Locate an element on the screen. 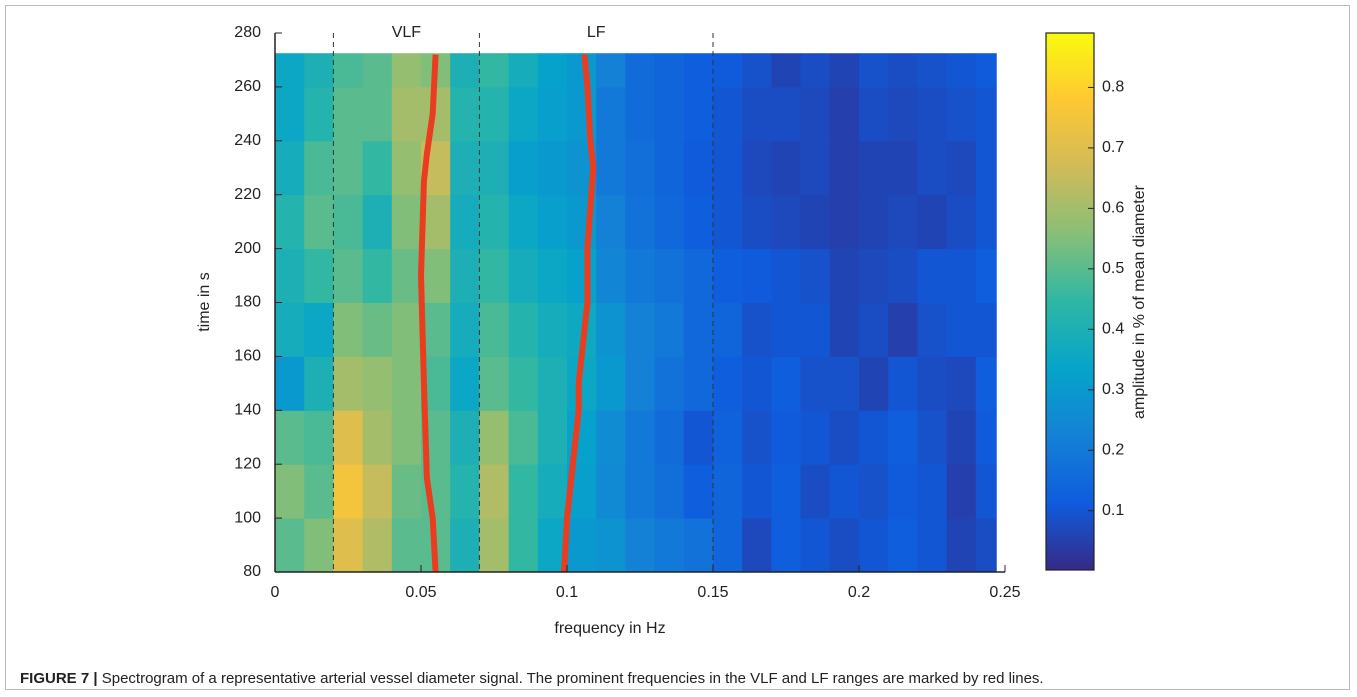 The image size is (1357, 697). y-tick-label: 100 is located at coordinates (247, 517).